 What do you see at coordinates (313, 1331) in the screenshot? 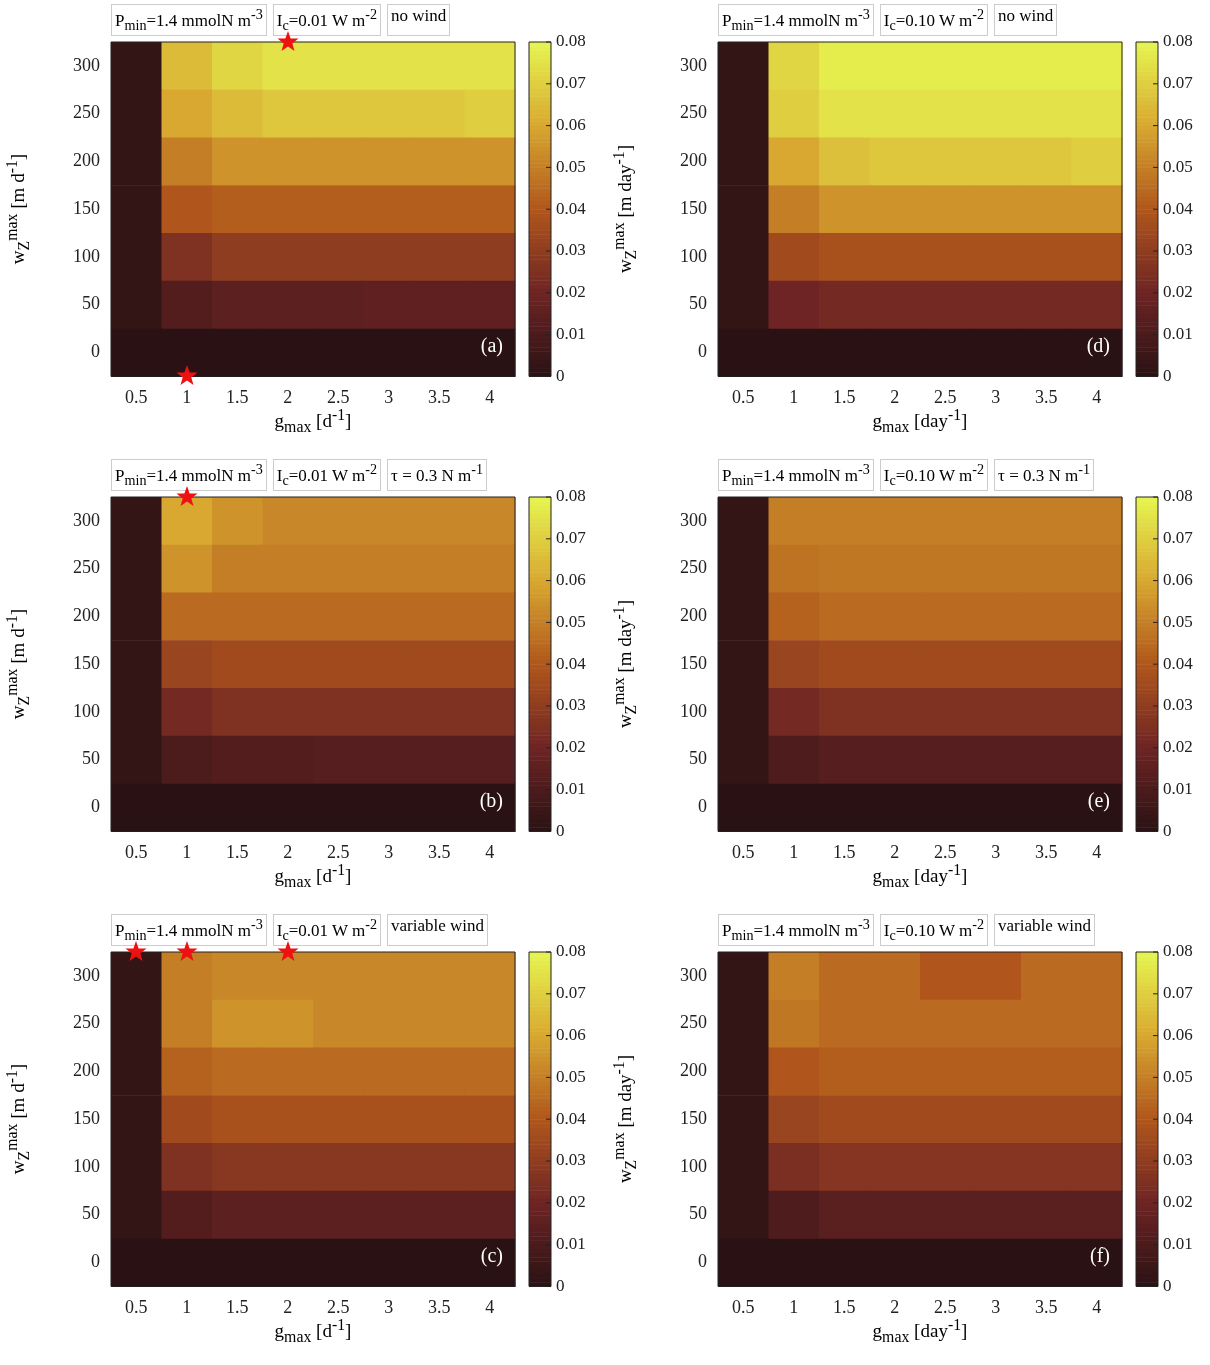
I see `x-axis-title: g$_{max}$ [d$^{-1}$]` at bounding box center [313, 1331].